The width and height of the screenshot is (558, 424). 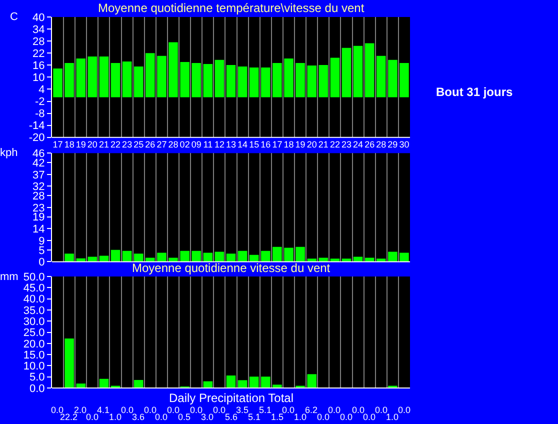 What do you see at coordinates (9, 277) in the screenshot?
I see `y-axis-title: mm` at bounding box center [9, 277].